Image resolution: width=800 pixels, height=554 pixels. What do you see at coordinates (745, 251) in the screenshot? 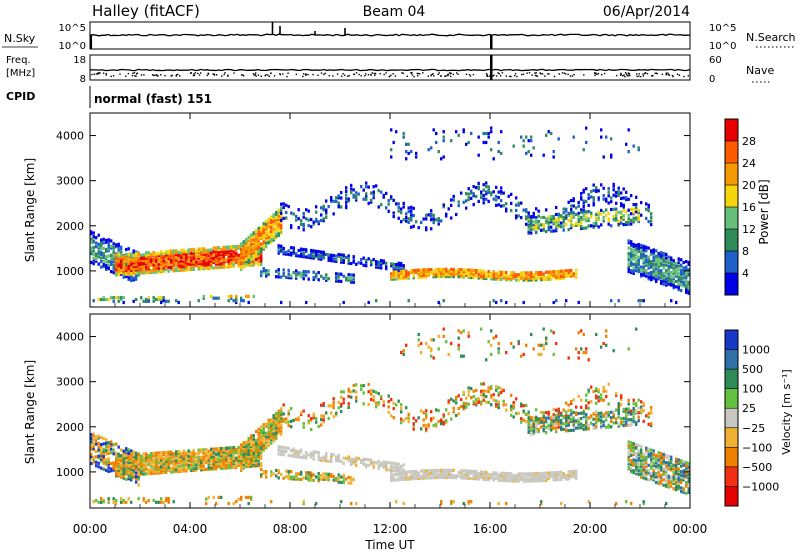
I see `colorbar-tick-label: 8` at bounding box center [745, 251].